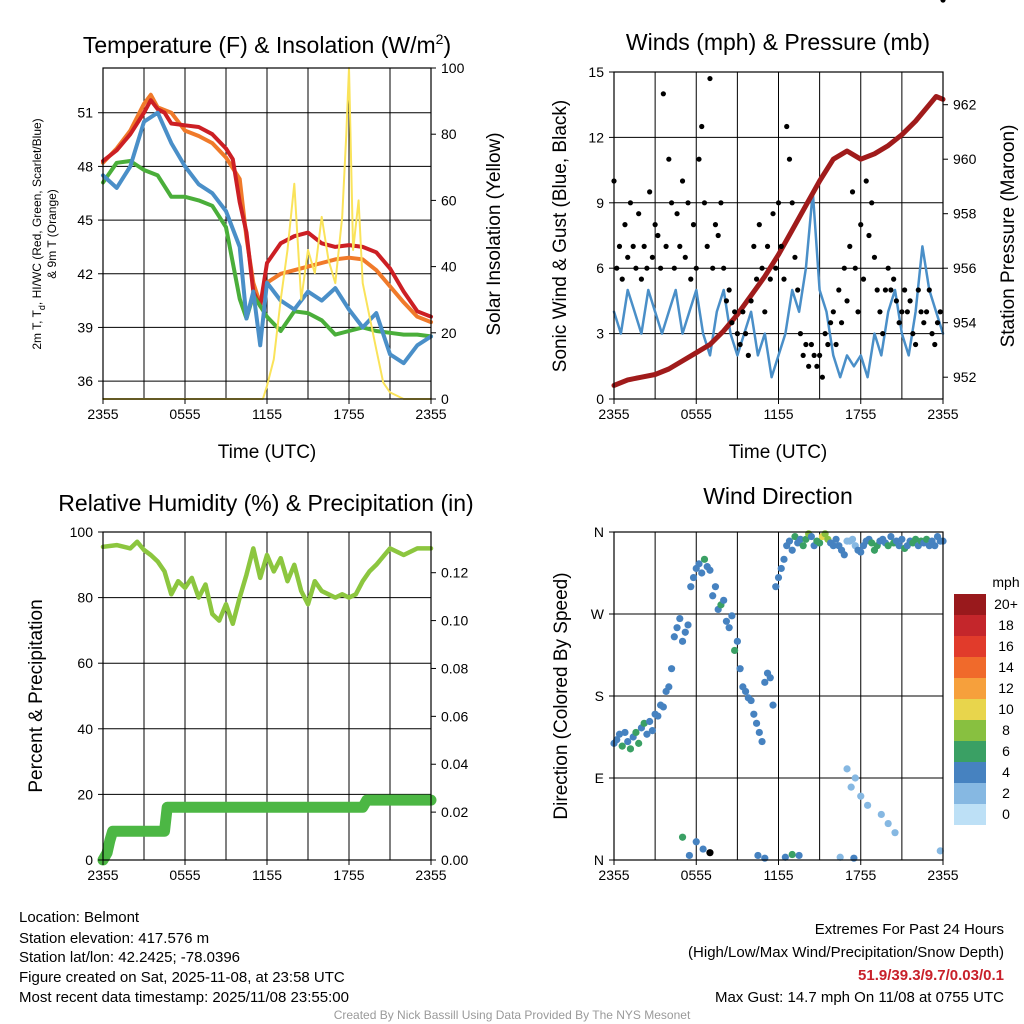 Image resolution: width=1024 pixels, height=1024 pixels. I want to click on wind-x-tick: 1755, so click(860, 414).